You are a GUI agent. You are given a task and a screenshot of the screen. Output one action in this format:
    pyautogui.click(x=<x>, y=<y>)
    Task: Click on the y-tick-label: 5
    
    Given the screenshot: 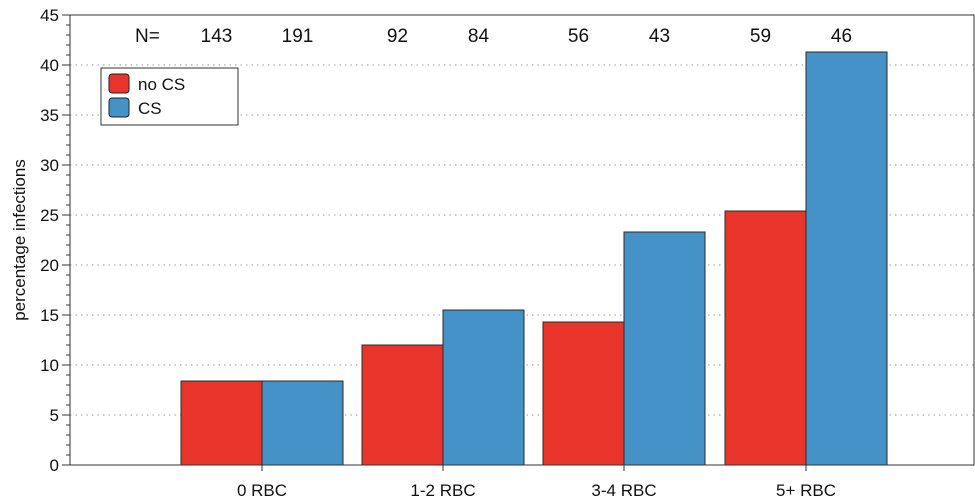 What is the action you would take?
    pyautogui.click(x=54, y=415)
    